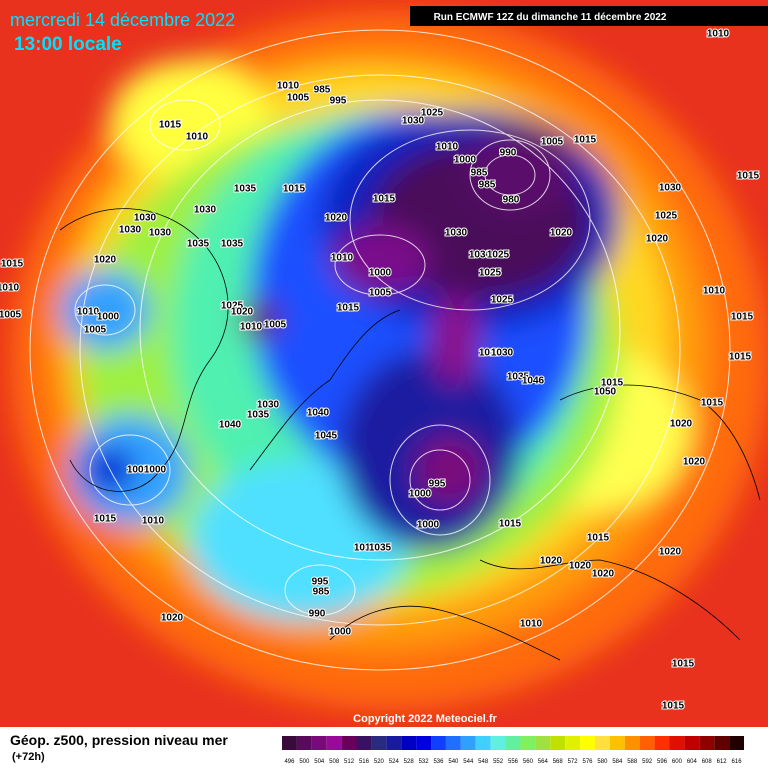  Describe the element at coordinates (588, 762) in the screenshot. I see `legend-label: 576` at that location.